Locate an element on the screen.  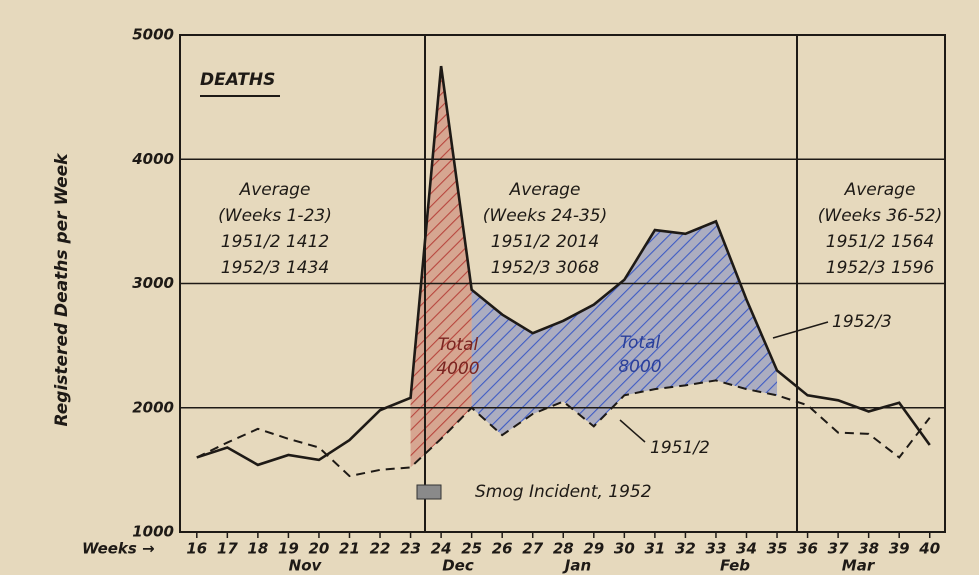
x-tick-label: 25 is located at coordinates (471, 549).